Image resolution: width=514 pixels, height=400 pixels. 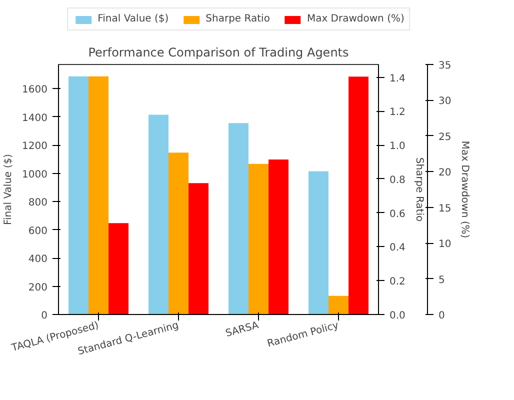 What do you see at coordinates (38, 288) in the screenshot?
I see `y-tick-label: 200` at bounding box center [38, 288].